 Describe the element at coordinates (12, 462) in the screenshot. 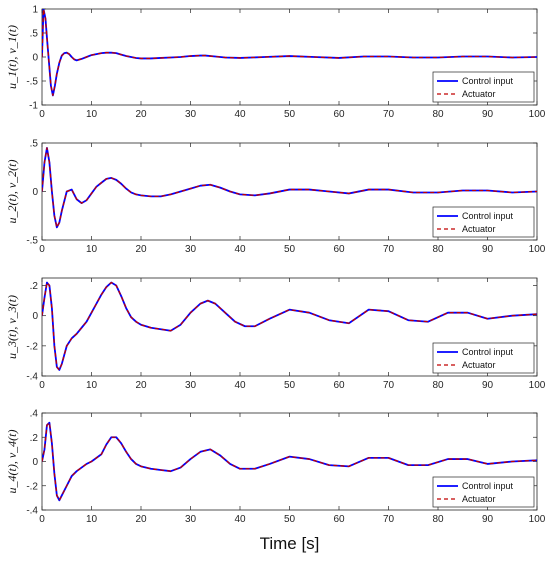

I see `y-axis-label: u_4(t), v_4(t)` at that location.